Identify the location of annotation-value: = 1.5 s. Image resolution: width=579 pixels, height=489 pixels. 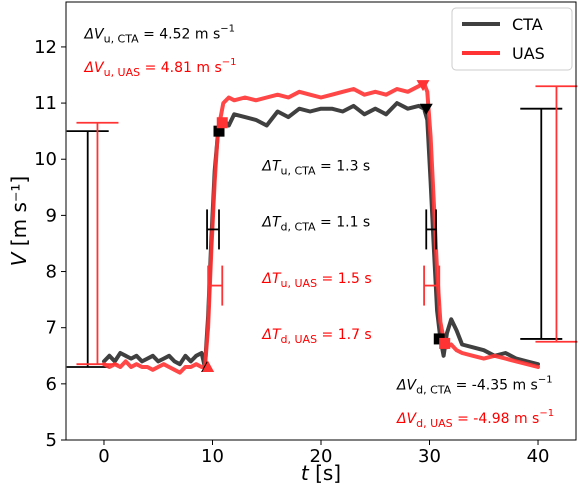
(344, 279).